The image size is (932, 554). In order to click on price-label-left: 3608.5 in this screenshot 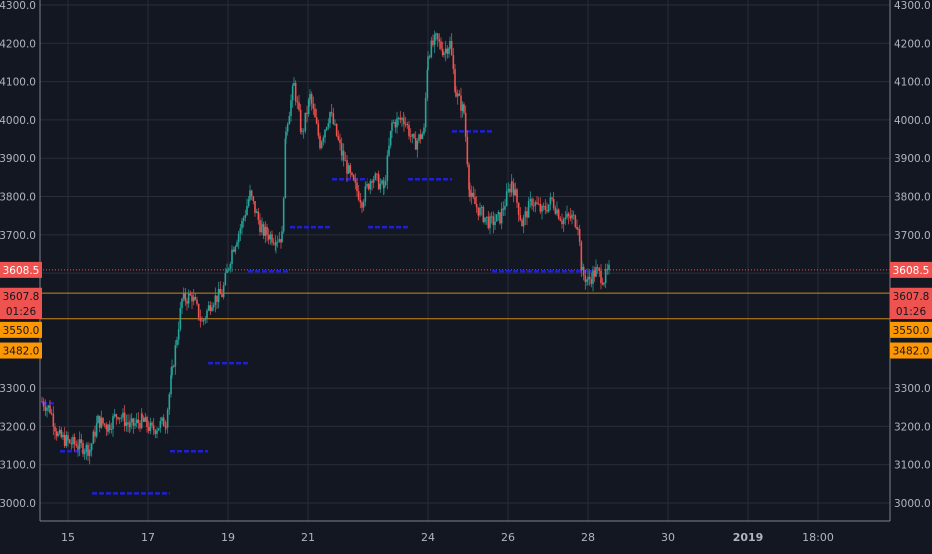, I will do `click(21, 271)`.